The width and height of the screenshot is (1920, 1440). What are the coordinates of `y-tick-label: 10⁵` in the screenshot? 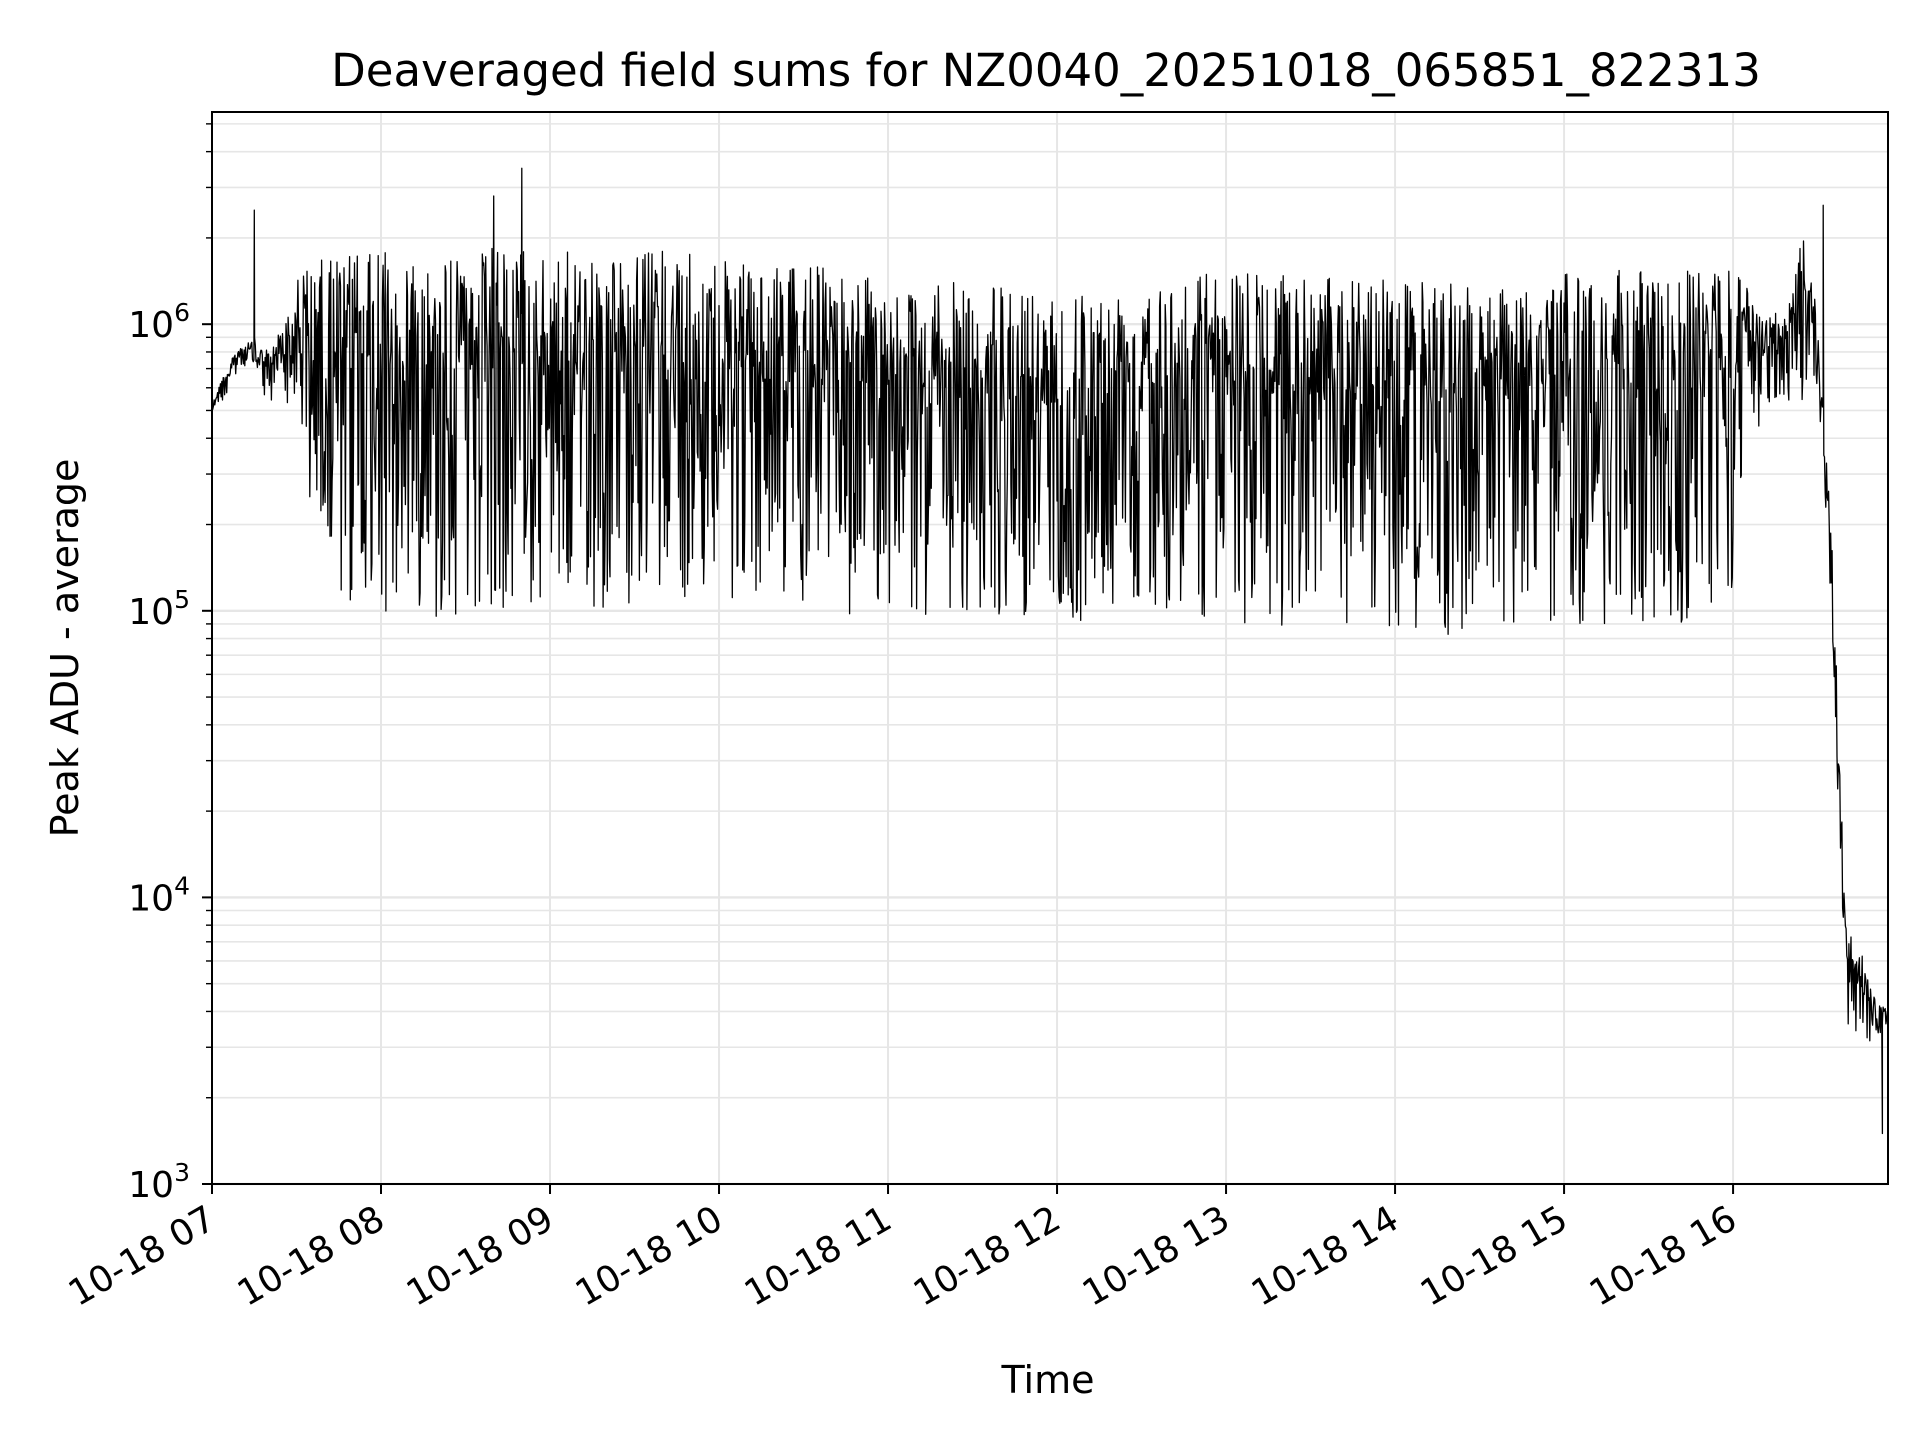 It's located at (159, 609).